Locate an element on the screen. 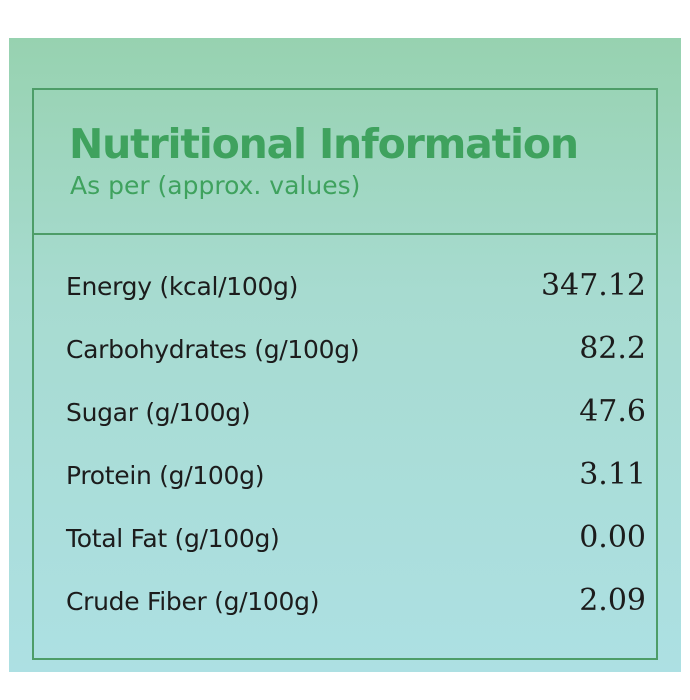 The image size is (690, 700). nutrient-row-sugar: Sugar (g/100g) 47.6 is located at coordinates (345, 414).